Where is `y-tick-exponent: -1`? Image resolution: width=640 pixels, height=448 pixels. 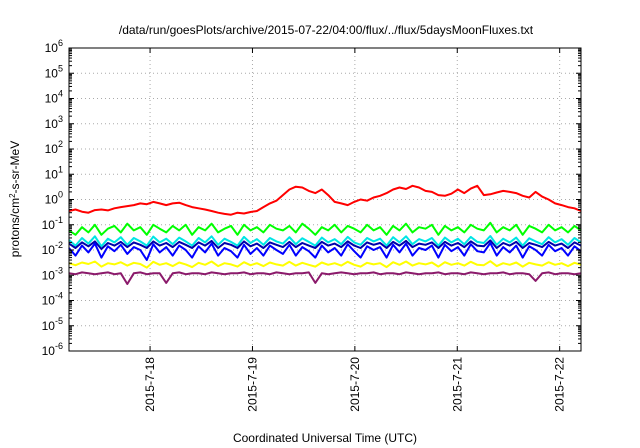
y-tick-exponent: -1 is located at coordinates (59, 220).